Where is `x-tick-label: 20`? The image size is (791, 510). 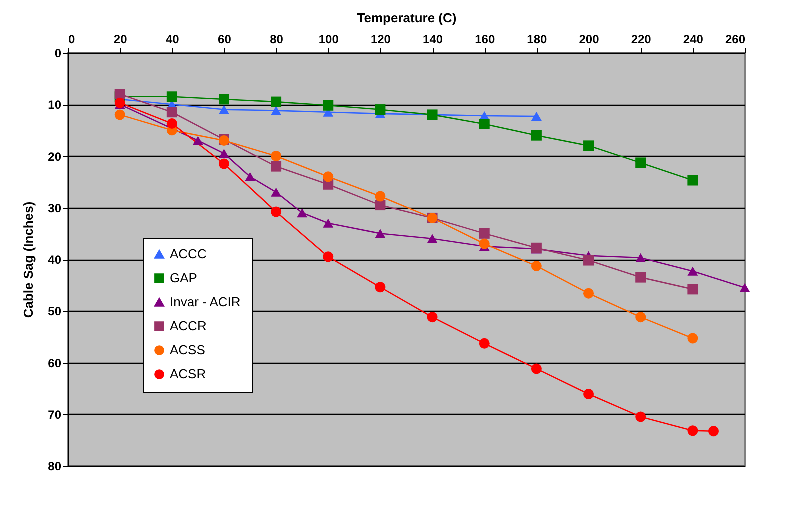
x-tick-label: 20 is located at coordinates (121, 39).